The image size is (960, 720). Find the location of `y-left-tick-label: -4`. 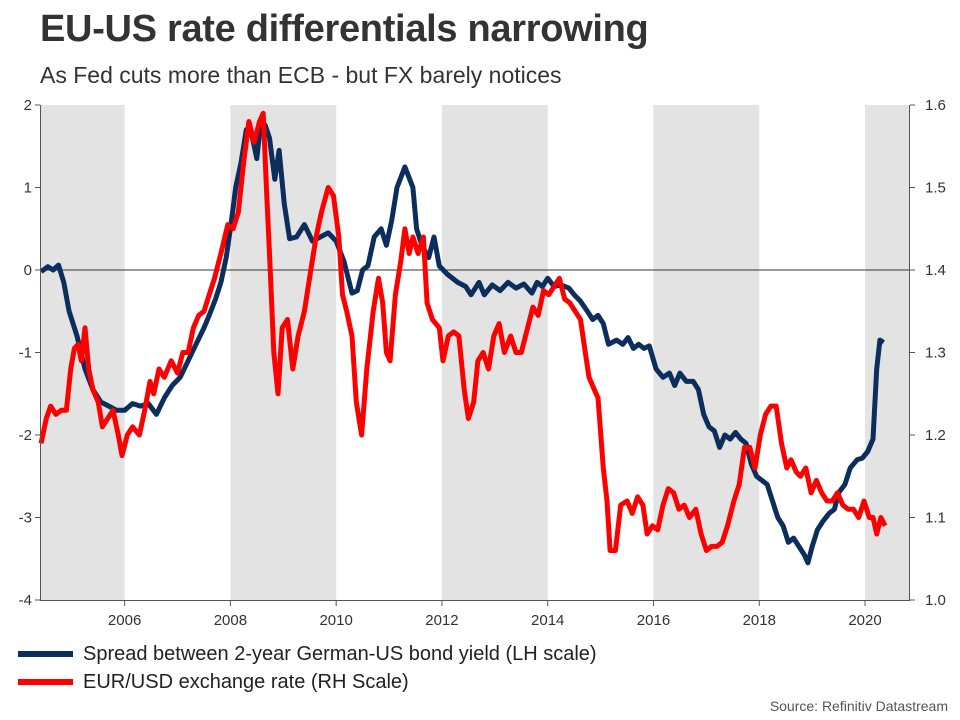

y-left-tick-label: -4 is located at coordinates (25, 600).